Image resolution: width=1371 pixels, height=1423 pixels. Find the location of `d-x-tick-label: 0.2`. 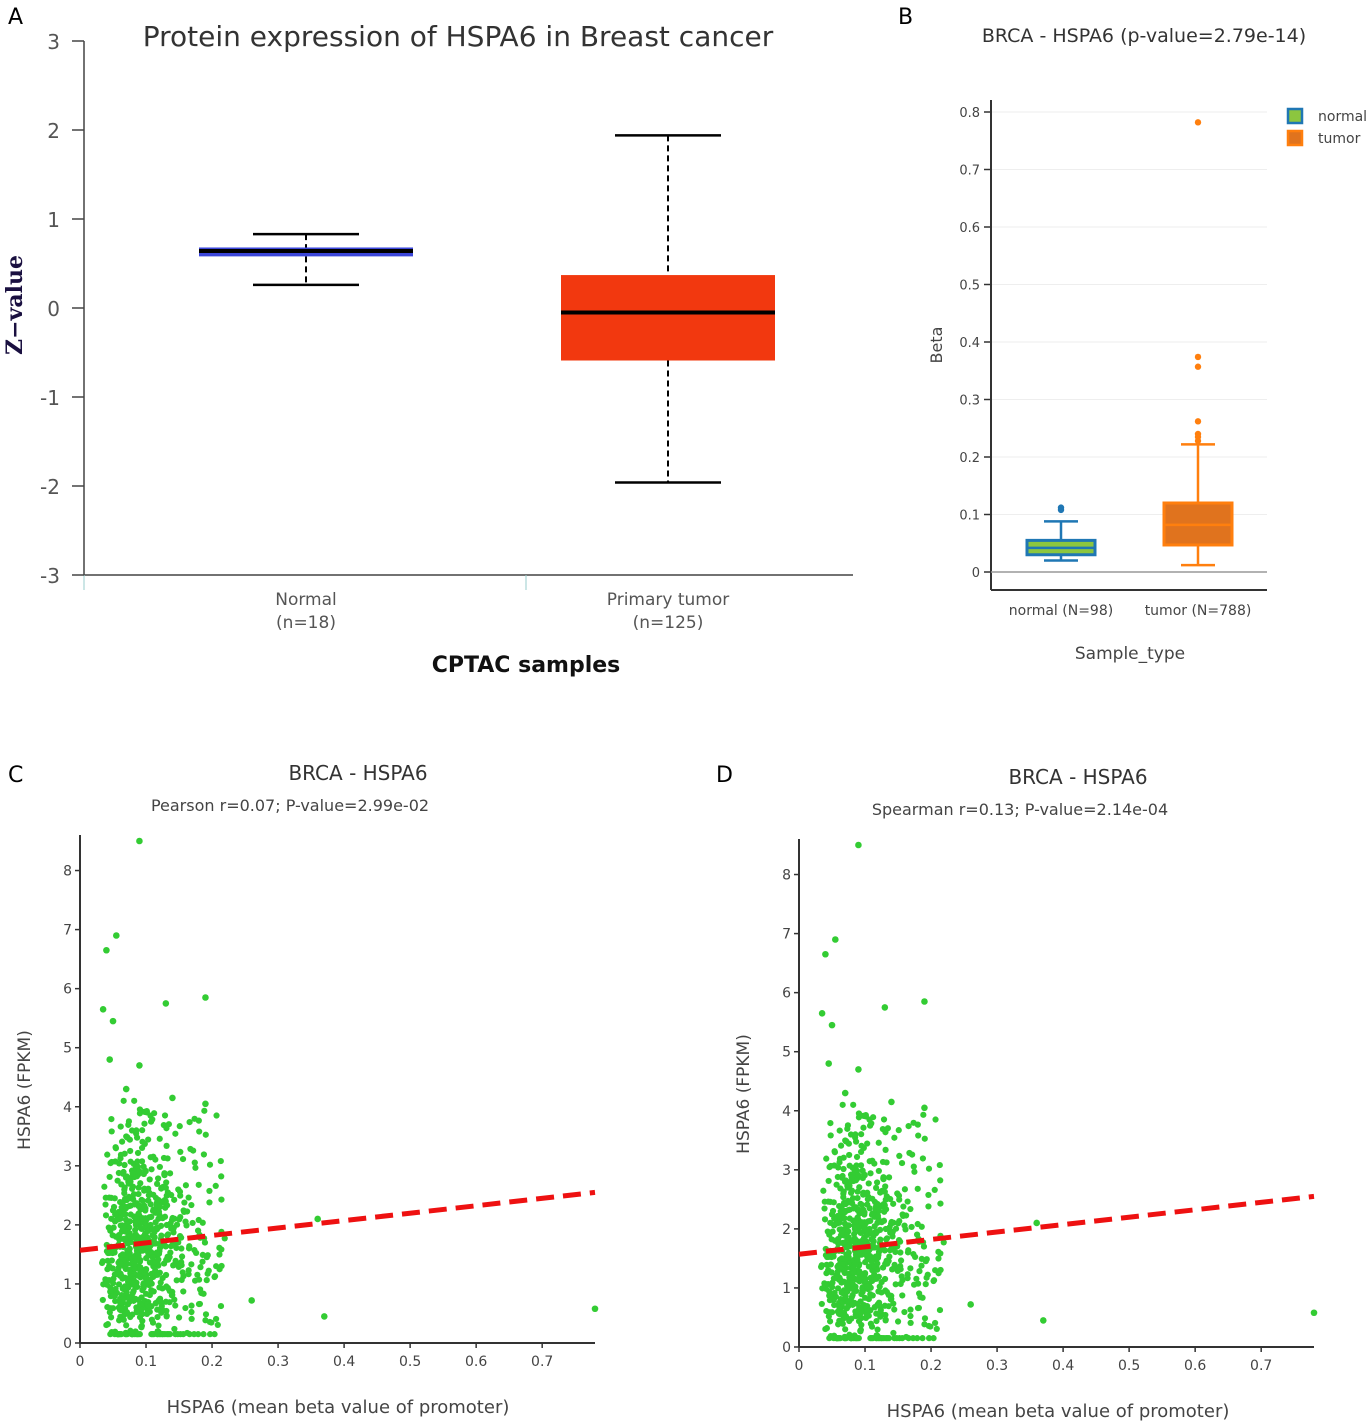

d-x-tick-label: 0.2 is located at coordinates (931, 1366).